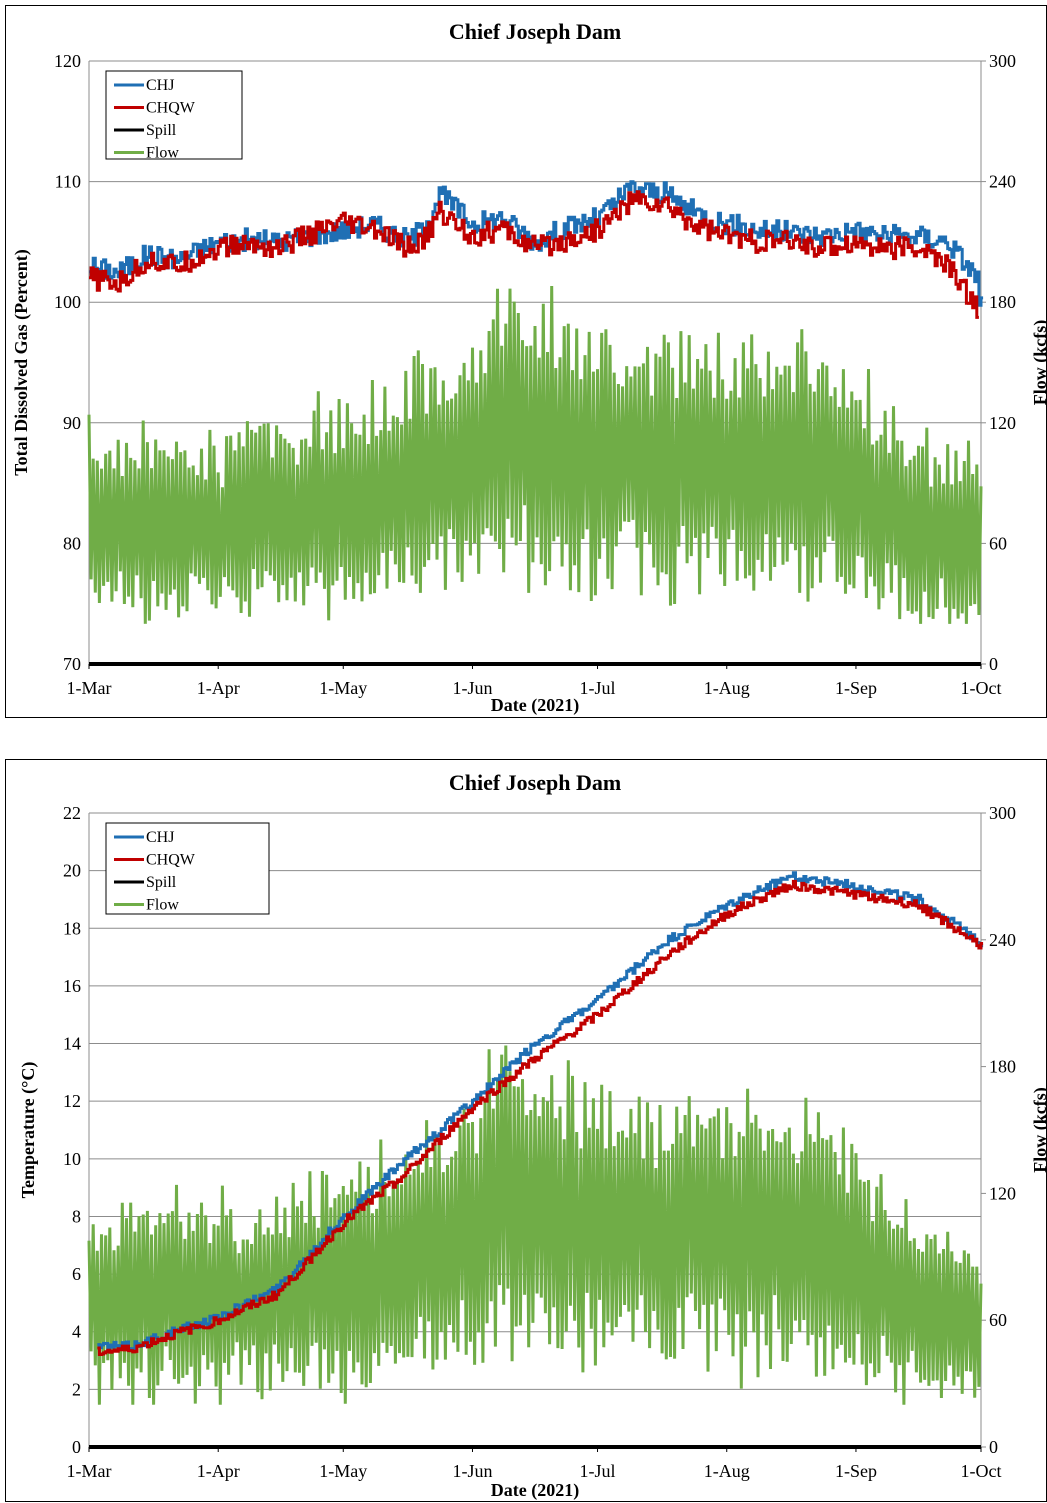 The image size is (1047, 1503). What do you see at coordinates (67, 302) in the screenshot?
I see `y-tick-label: 100` at bounding box center [67, 302].